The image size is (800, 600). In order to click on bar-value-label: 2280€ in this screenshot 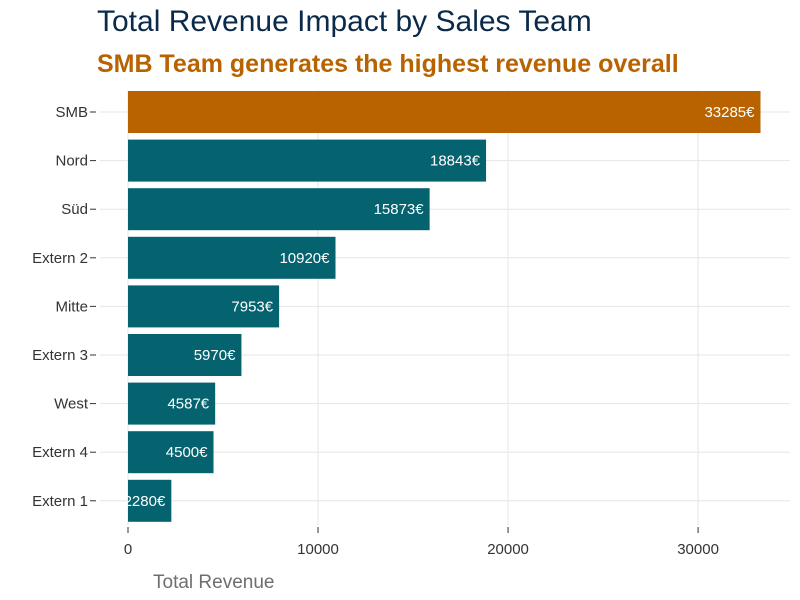, I will do `click(145, 501)`.